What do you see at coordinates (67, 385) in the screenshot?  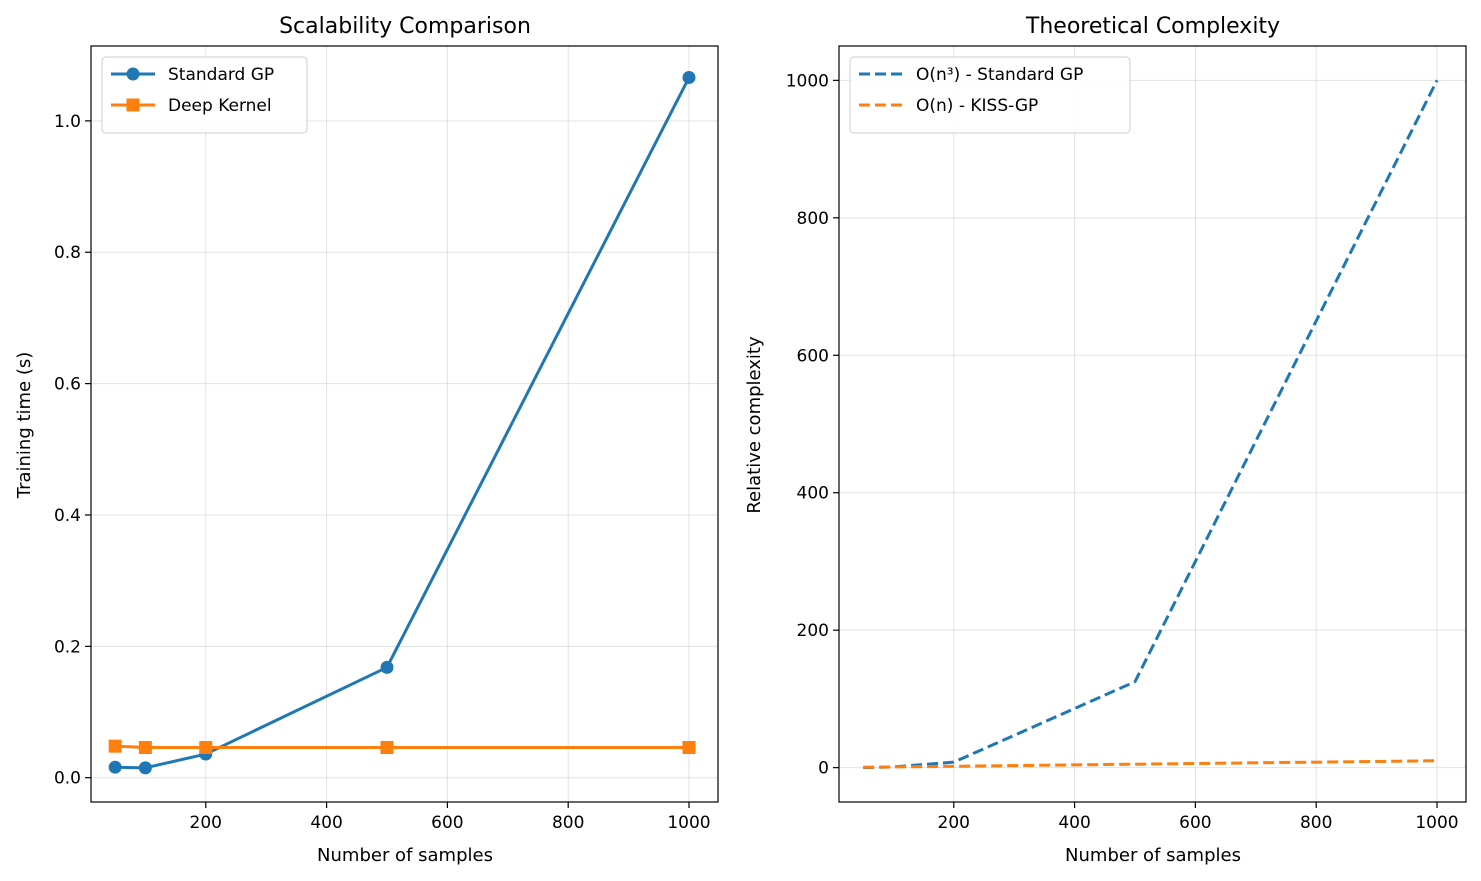 I see `y-tick-label: 0.6` at bounding box center [67, 385].